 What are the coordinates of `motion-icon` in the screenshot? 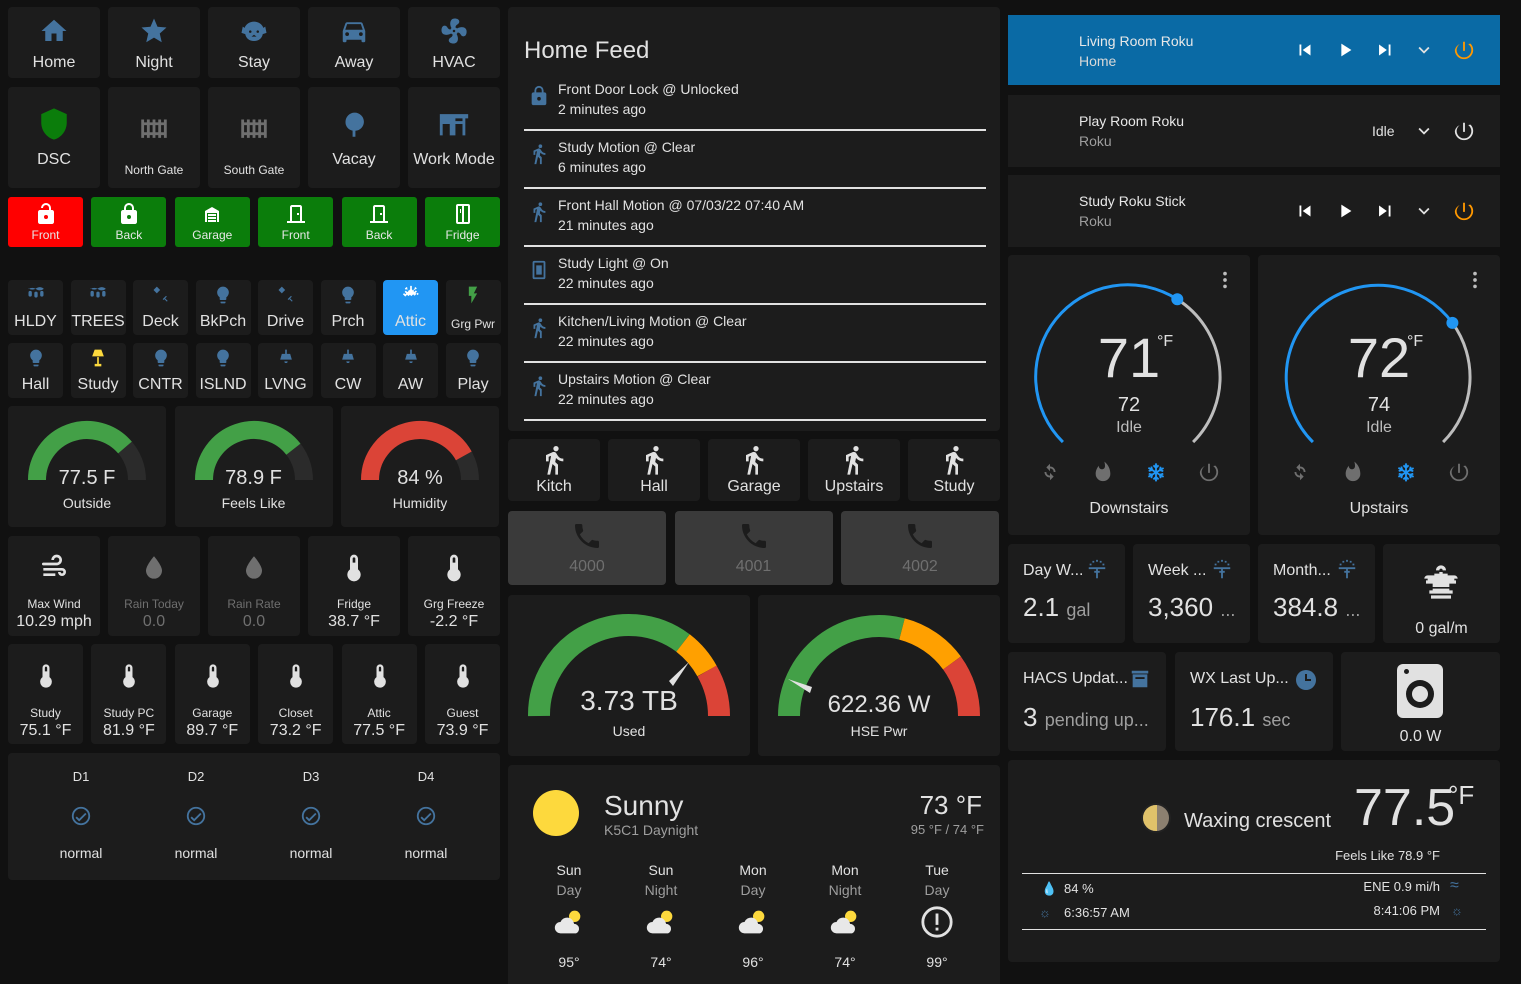 It's located at (555, 460).